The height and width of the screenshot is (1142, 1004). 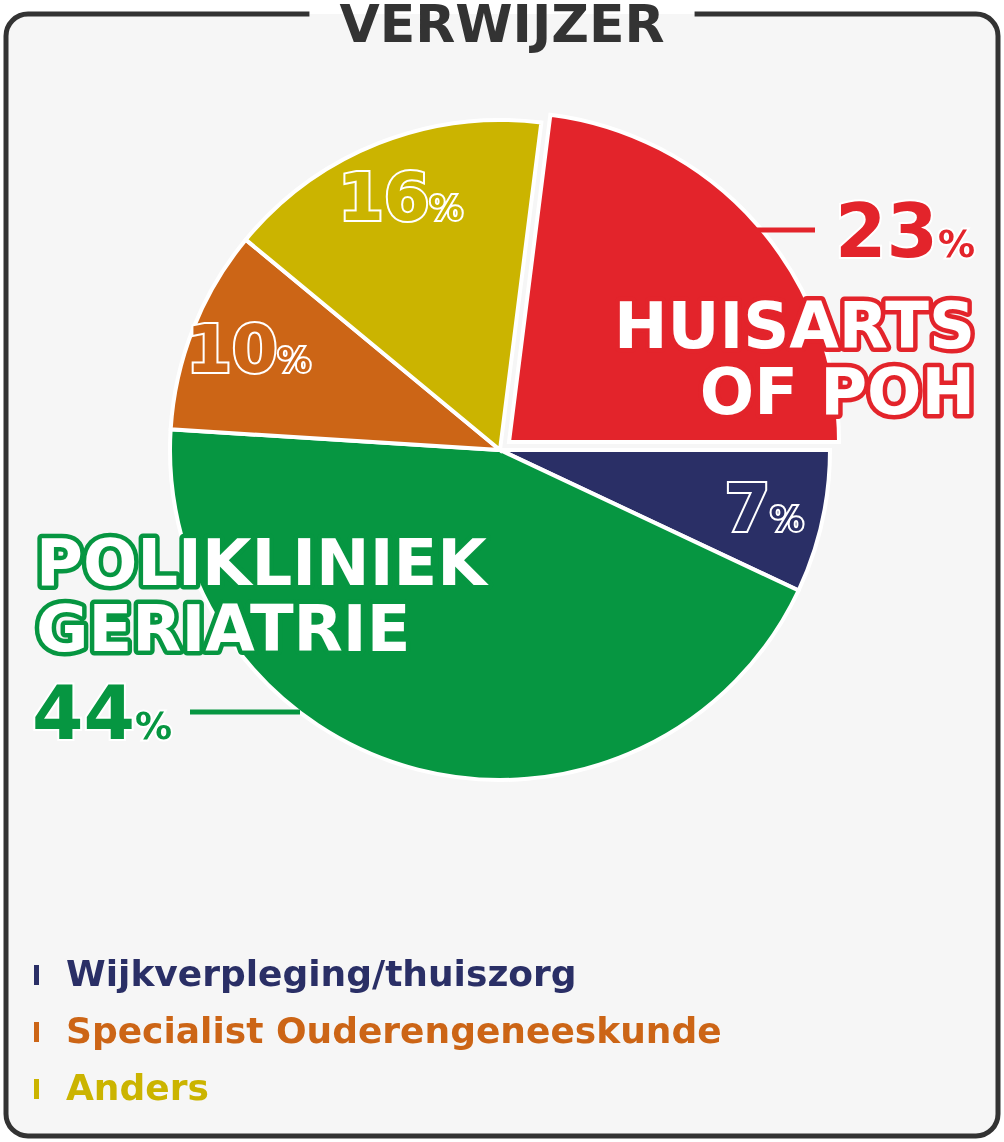 I want to click on chart-title: VERWIJZER, so click(x=502, y=27).